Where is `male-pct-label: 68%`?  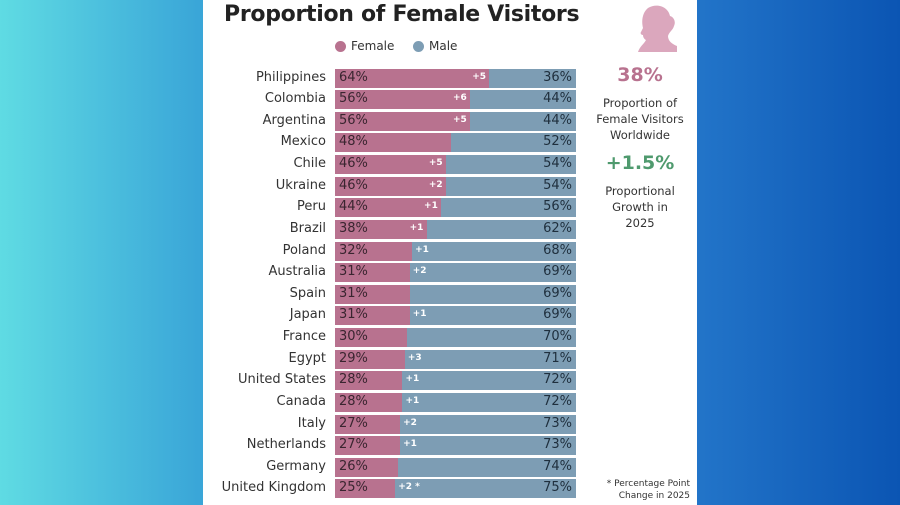
male-pct-label: 68% is located at coordinates (557, 250).